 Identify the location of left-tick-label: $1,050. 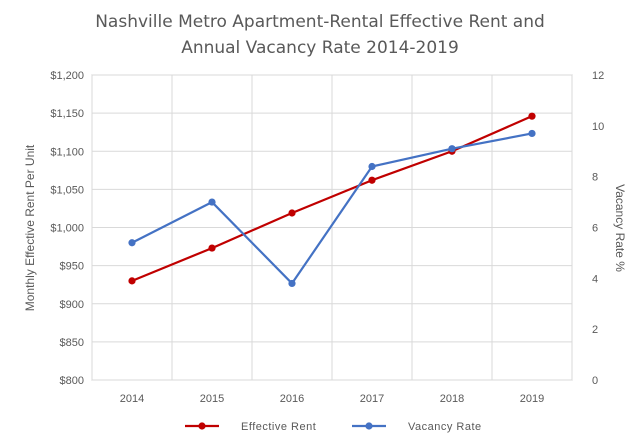
(67, 190).